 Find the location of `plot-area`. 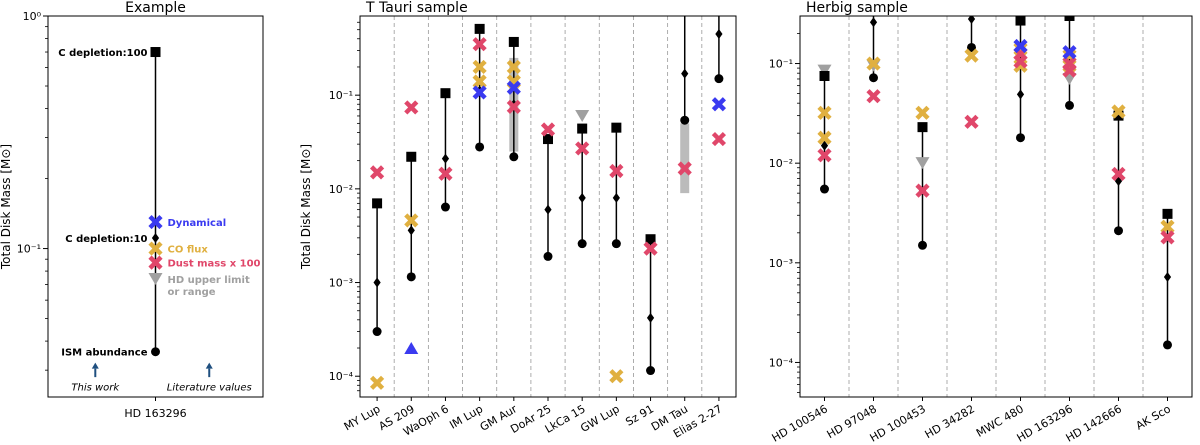

plot-area is located at coordinates (155, 202).